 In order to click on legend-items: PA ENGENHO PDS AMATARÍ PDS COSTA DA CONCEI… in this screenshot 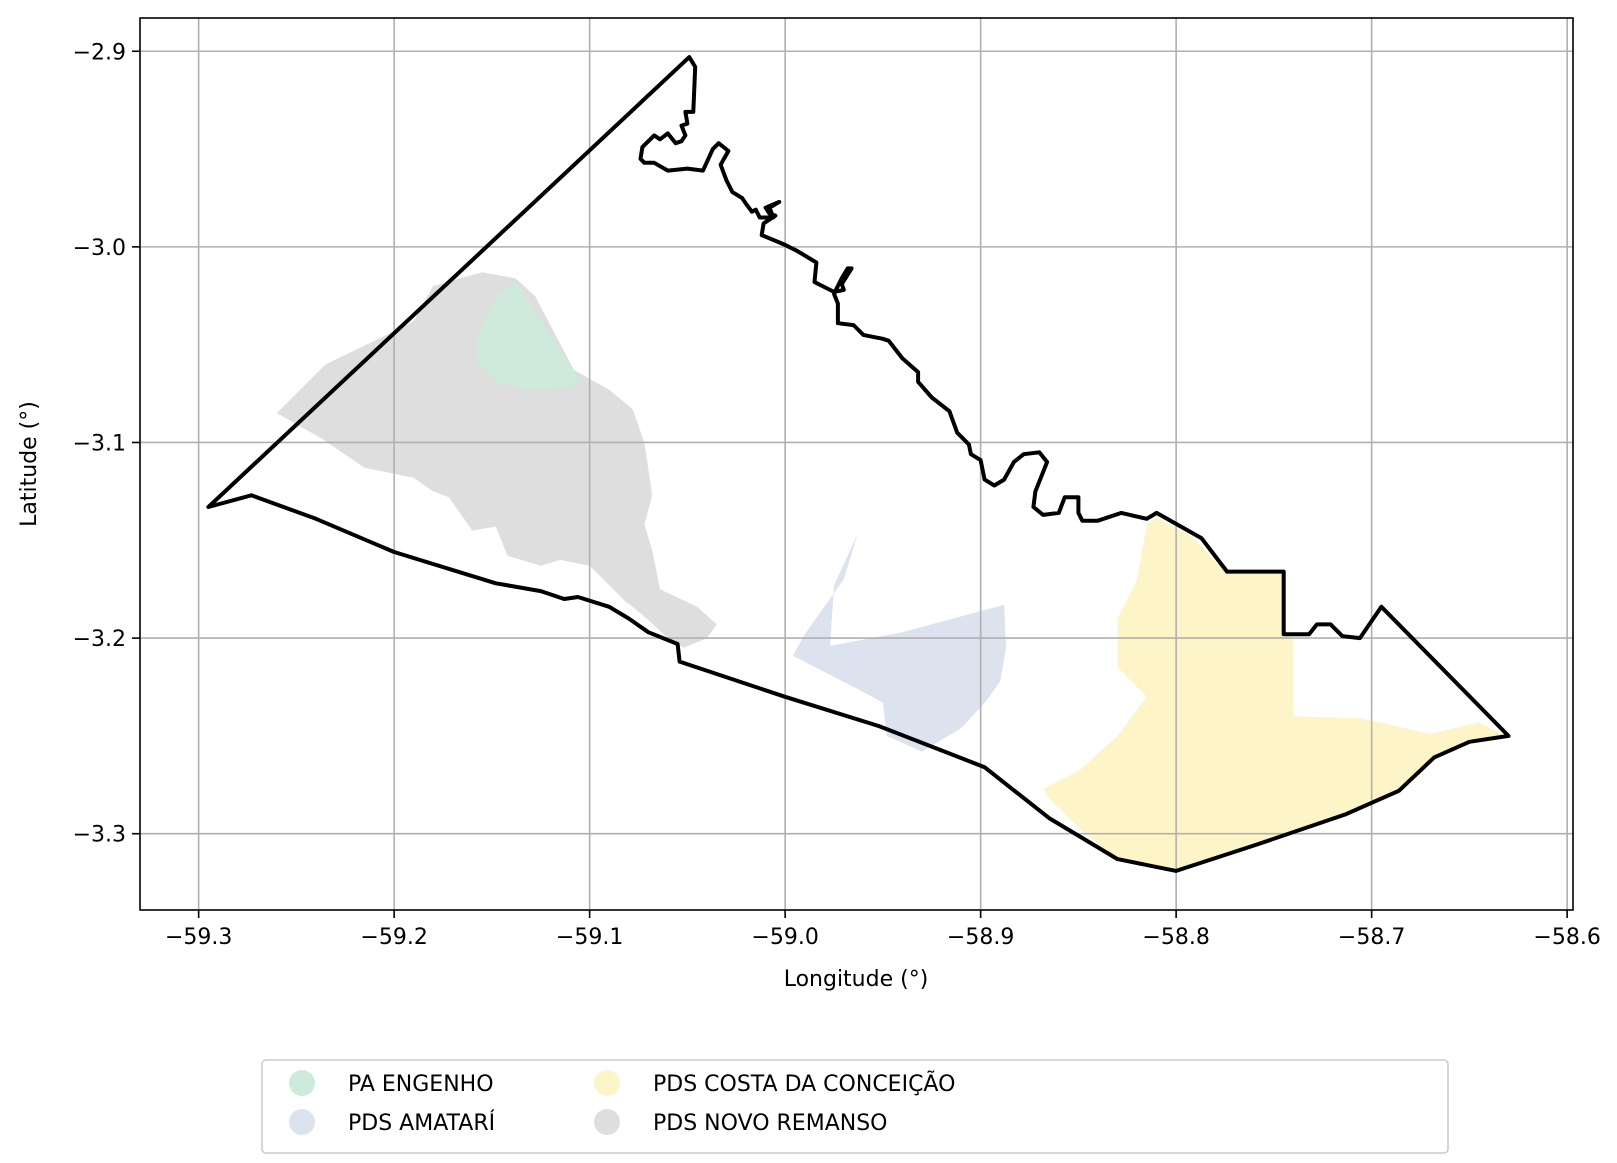, I will do `click(622, 1103)`.